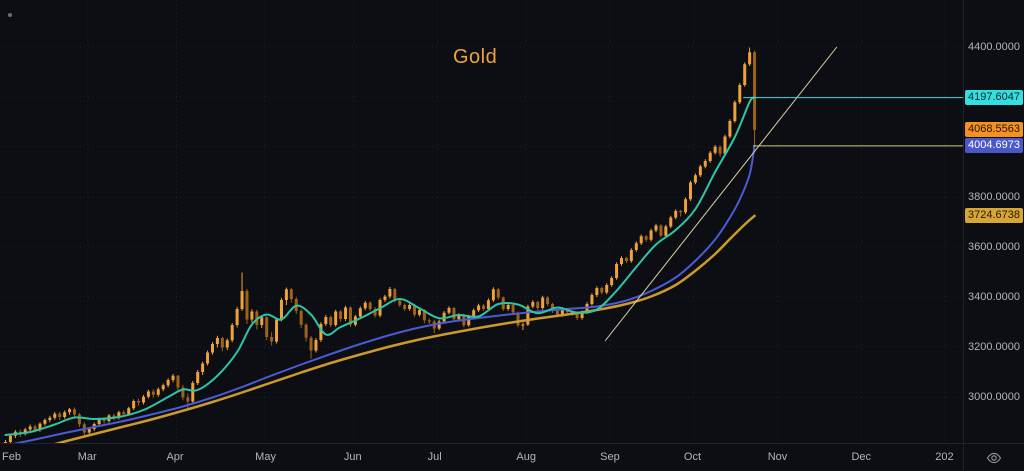 The image size is (1024, 471). What do you see at coordinates (994, 47) in the screenshot?
I see `price-tick-label: 4400.0000` at bounding box center [994, 47].